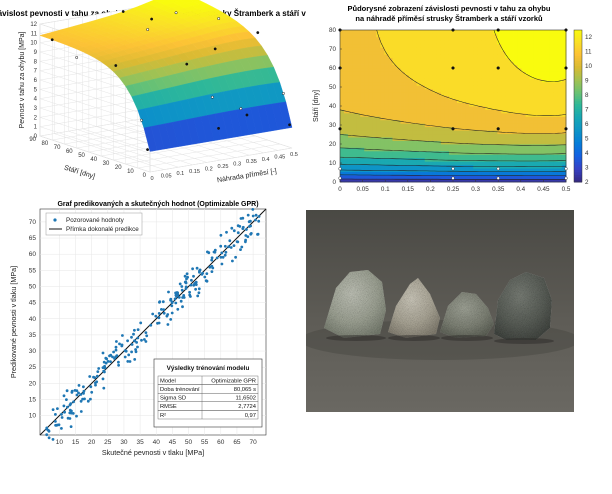 The image size is (612, 494). Describe the element at coordinates (168, 381) in the screenshot. I see `results-table-key: Model` at that location.